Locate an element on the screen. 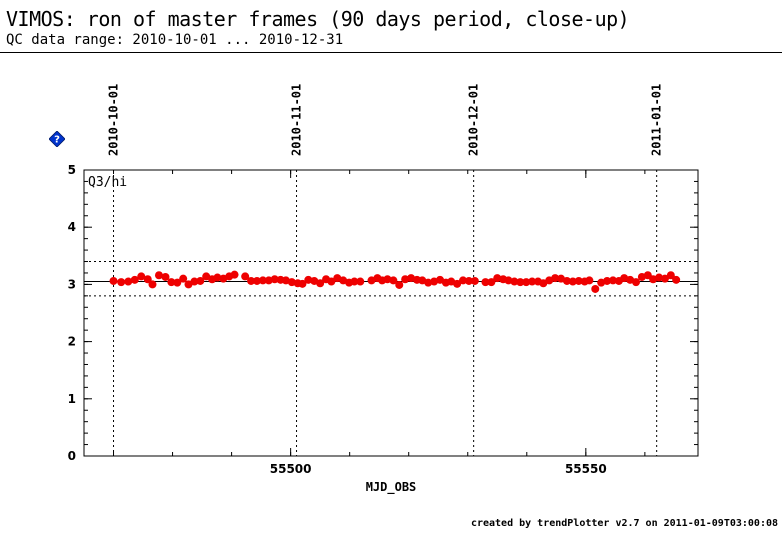  data-points is located at coordinates (395, 281).